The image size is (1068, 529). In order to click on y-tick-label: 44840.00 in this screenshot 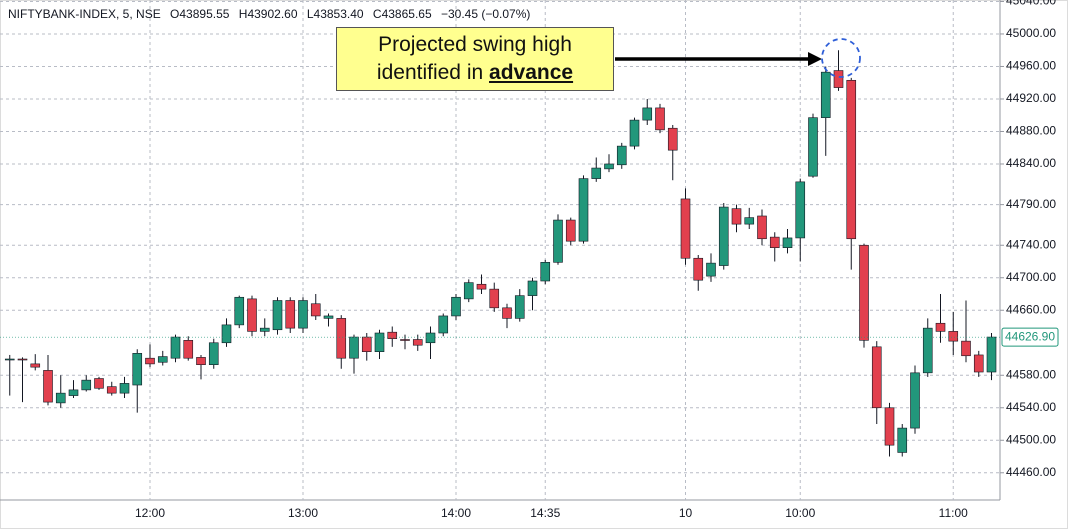, I will do `click(1031, 163)`.